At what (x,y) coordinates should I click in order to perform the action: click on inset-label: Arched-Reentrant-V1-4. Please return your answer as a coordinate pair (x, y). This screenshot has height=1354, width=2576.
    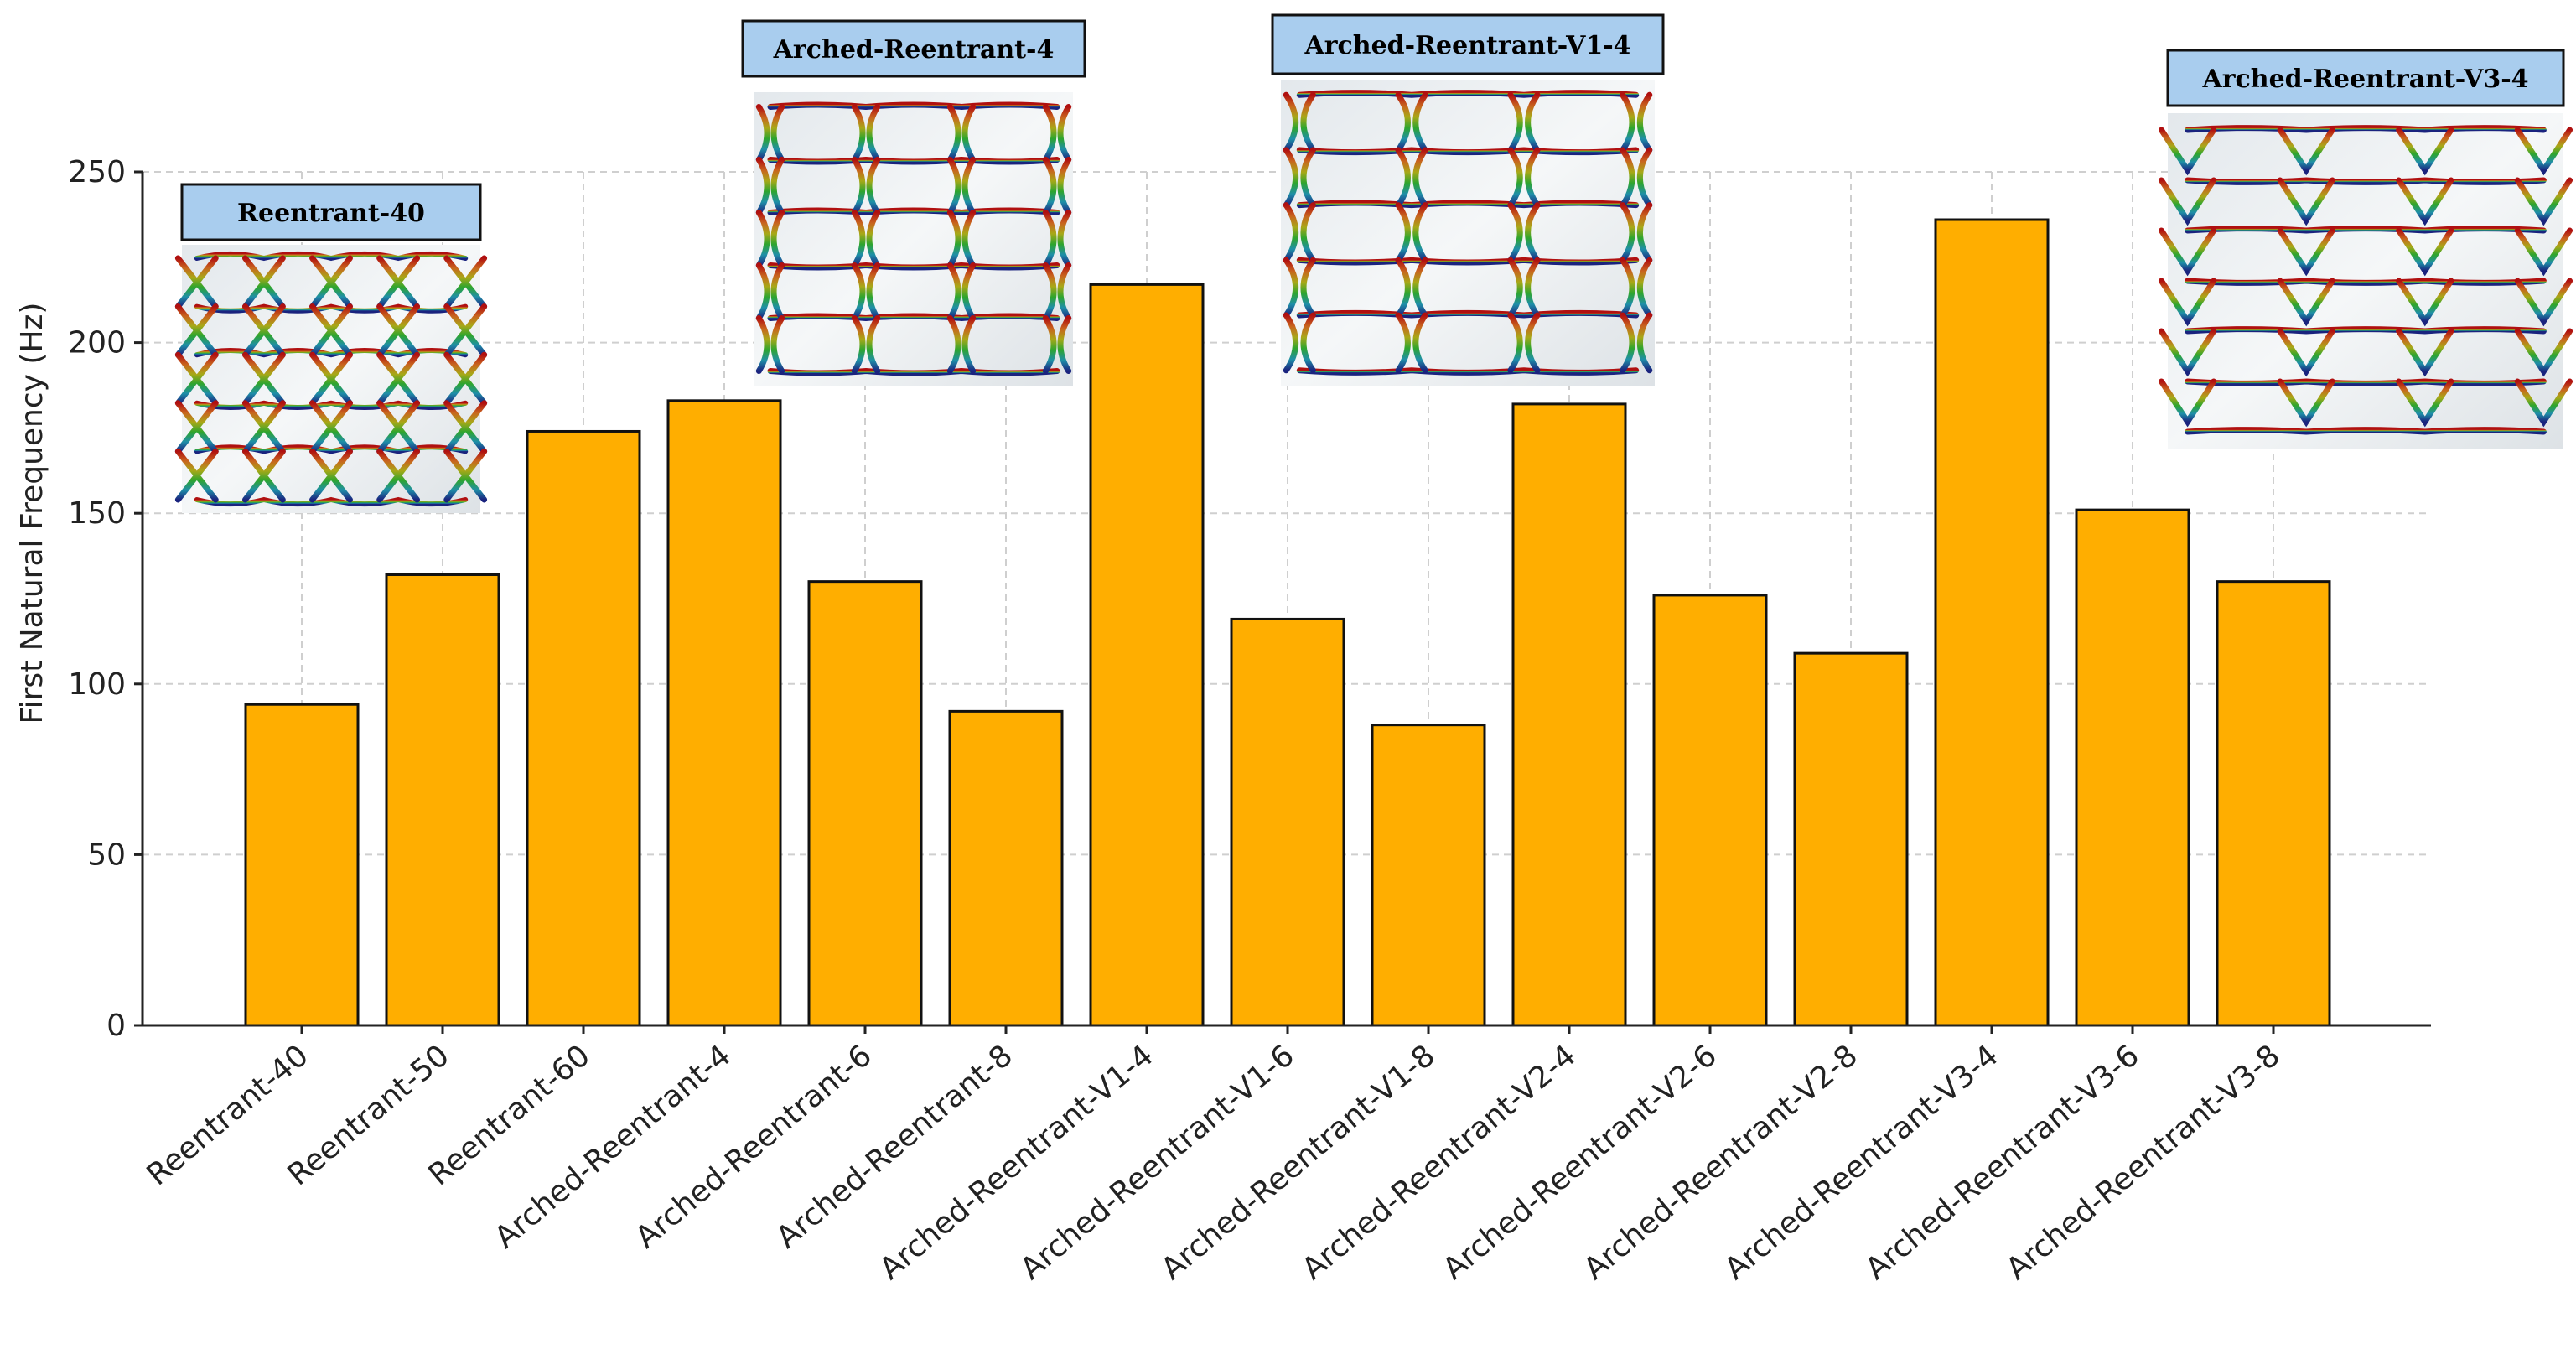
    Looking at the image, I should click on (1467, 45).